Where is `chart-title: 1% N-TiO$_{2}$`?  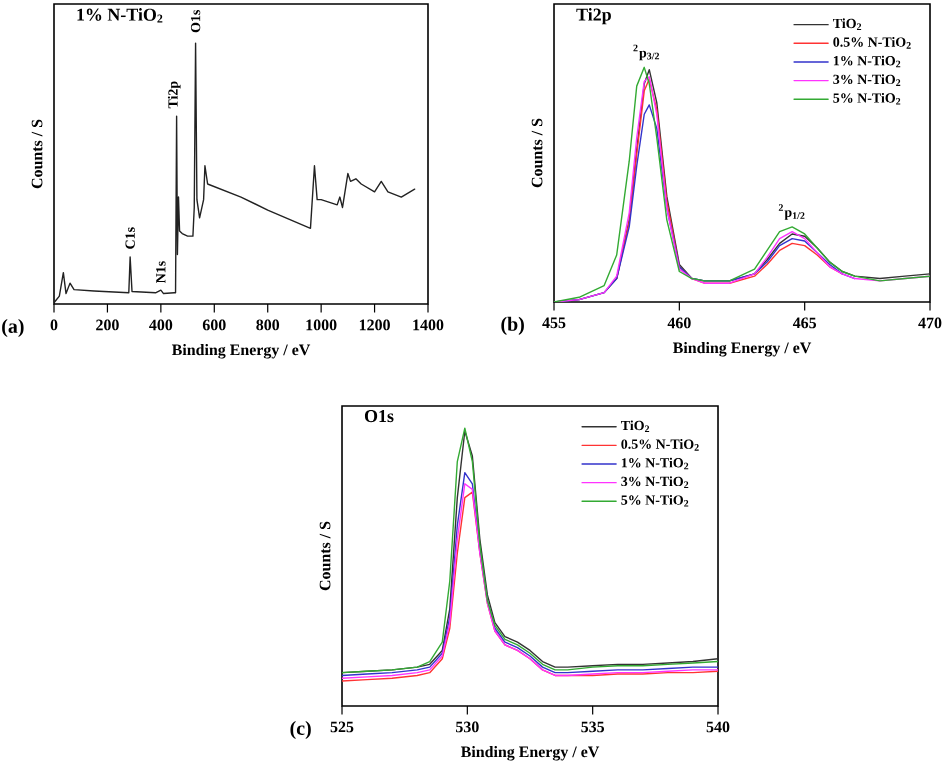 chart-title: 1% N-TiO$_{2}$ is located at coordinates (120, 15).